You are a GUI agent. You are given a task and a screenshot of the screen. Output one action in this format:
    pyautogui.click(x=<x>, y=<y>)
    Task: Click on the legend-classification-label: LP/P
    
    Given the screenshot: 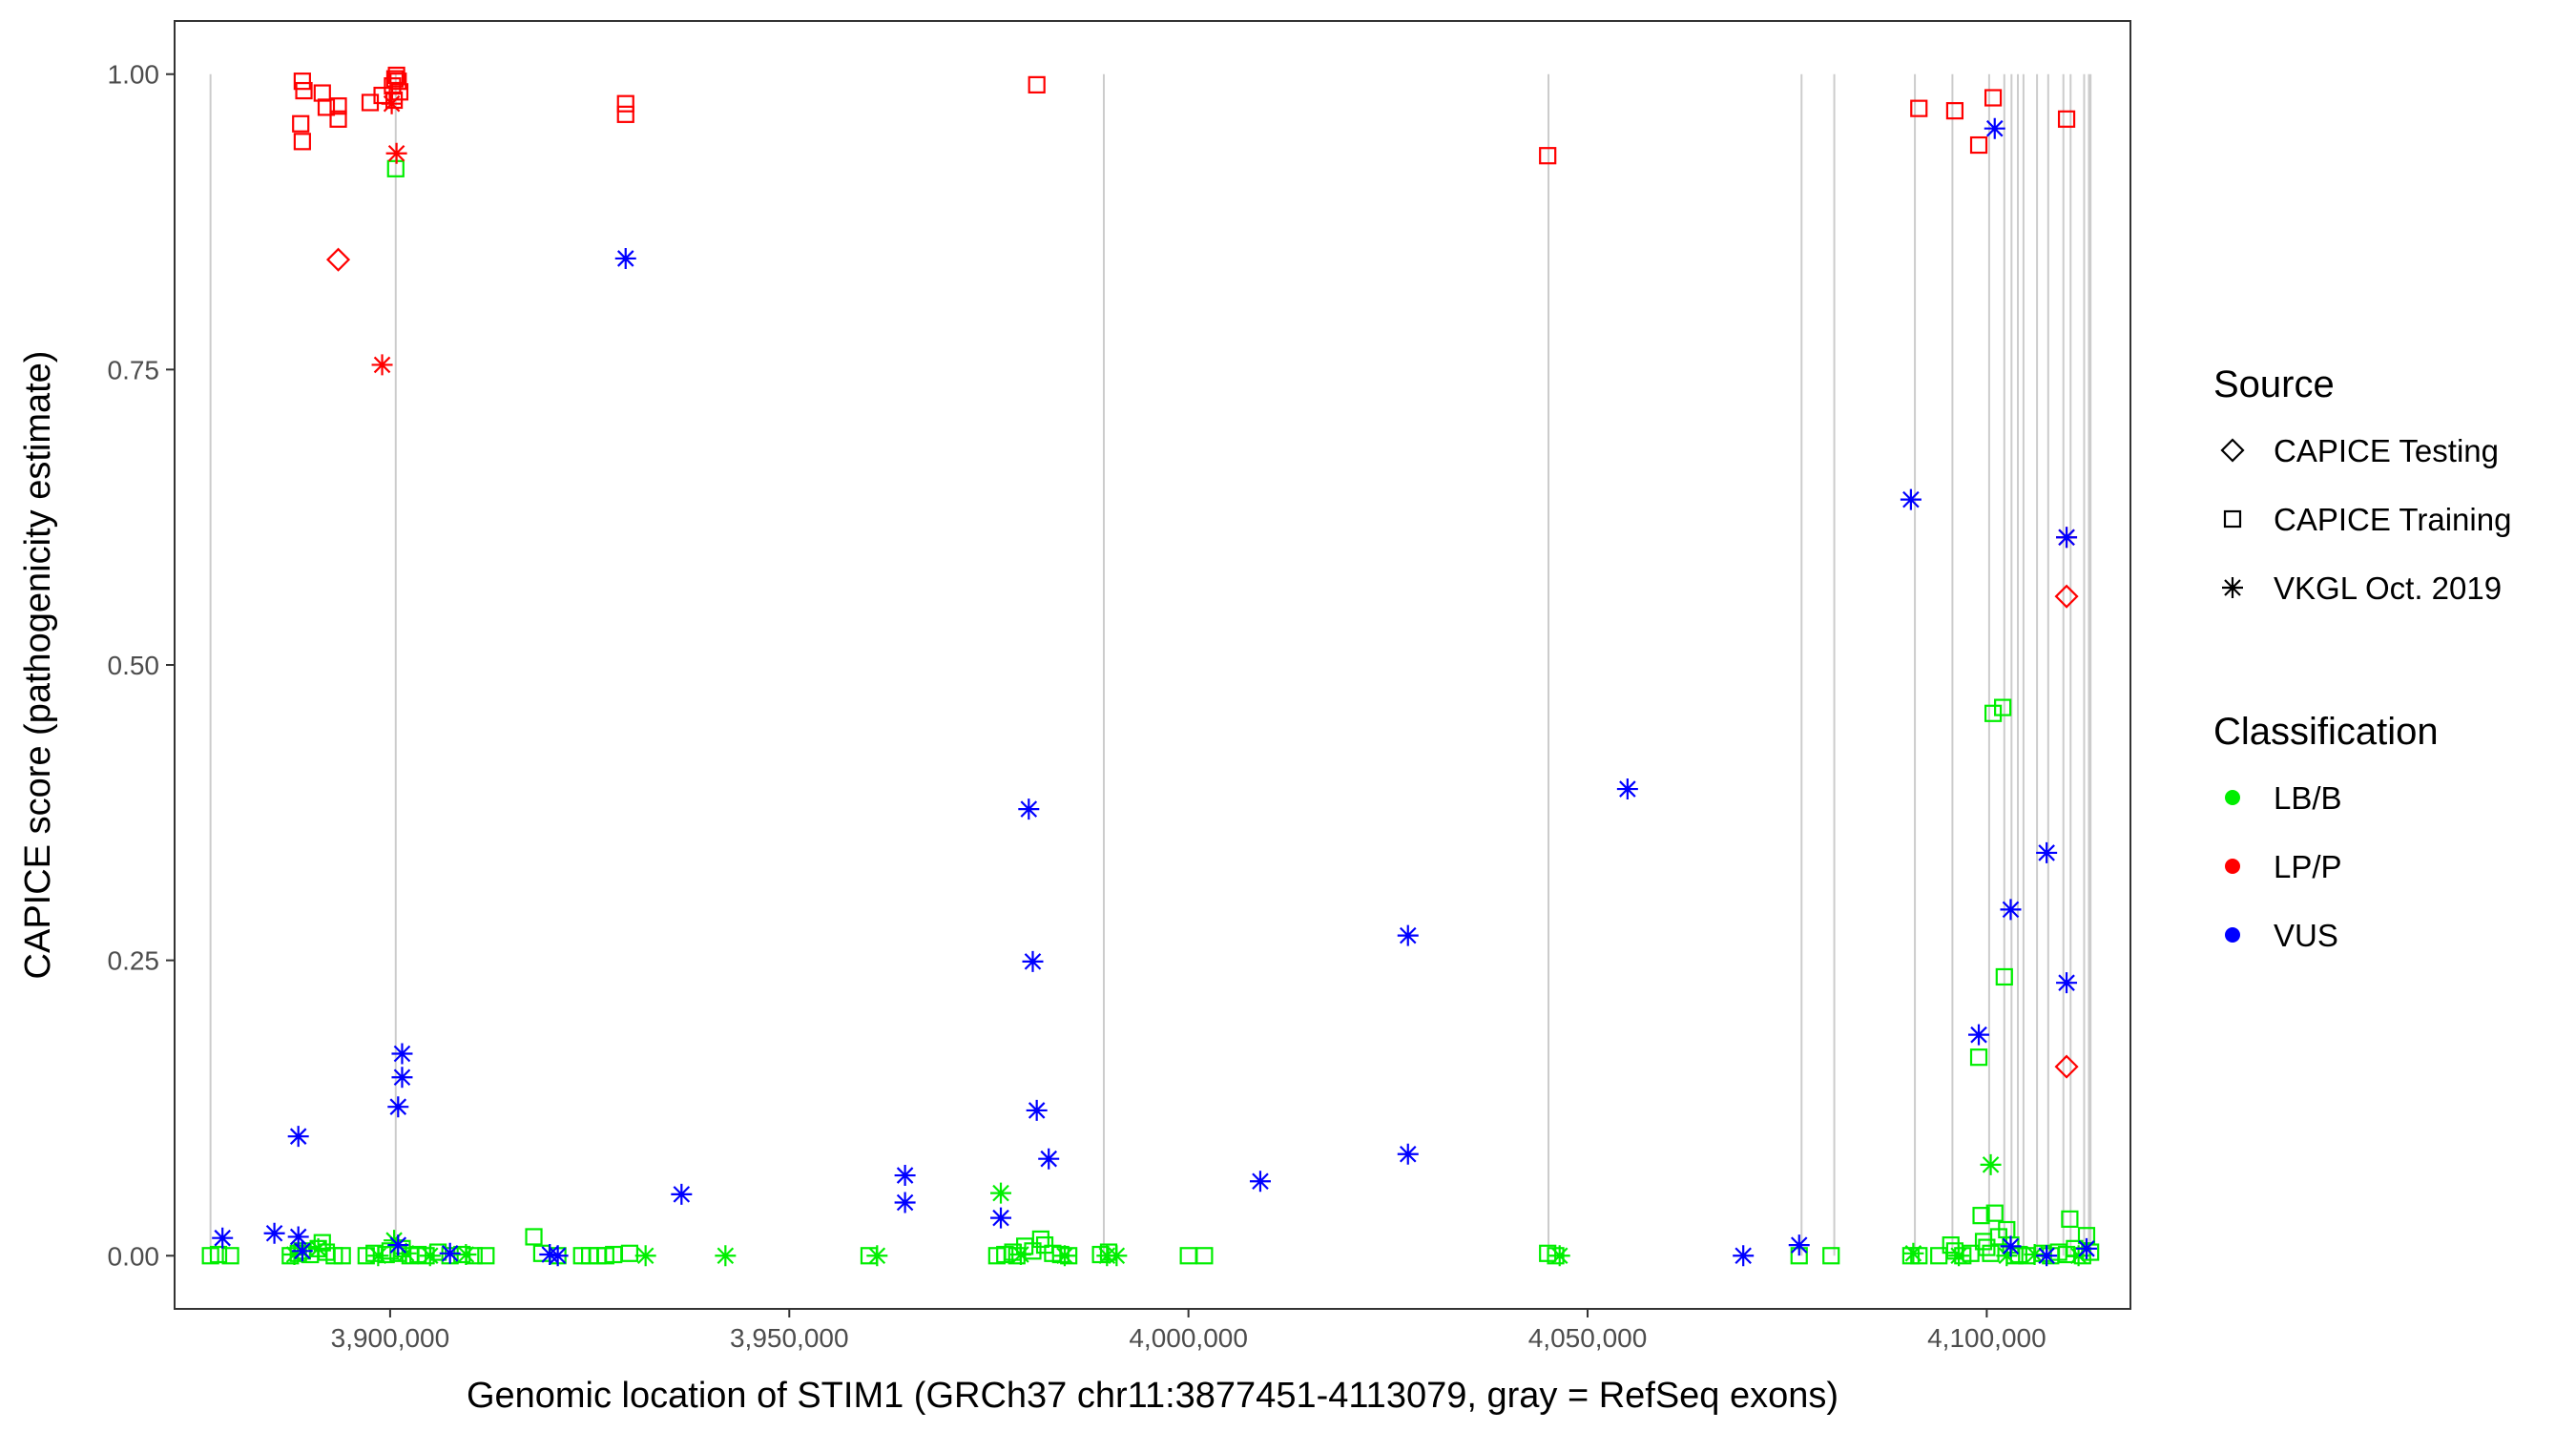 What is the action you would take?
    pyautogui.click(x=2308, y=866)
    